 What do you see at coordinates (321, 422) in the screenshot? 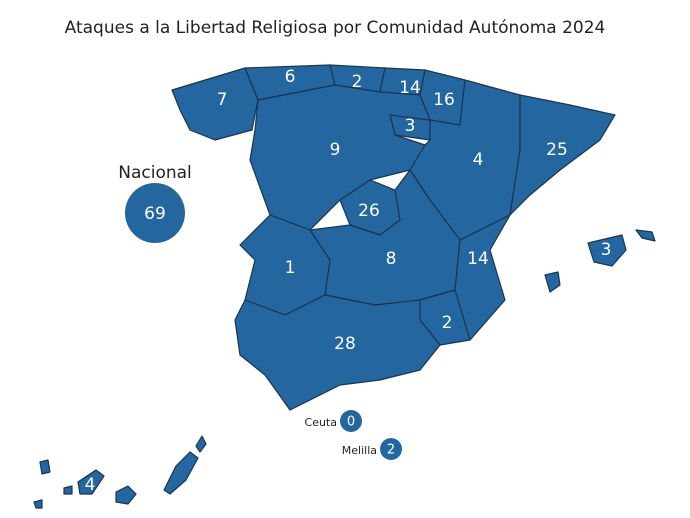
I see `city-label: Ceuta` at bounding box center [321, 422].